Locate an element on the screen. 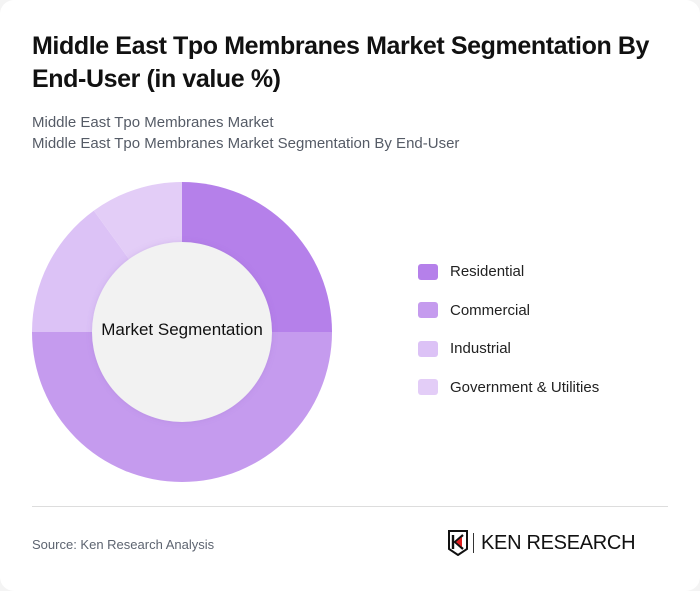  ken-research-logo: KEN RESEARCH is located at coordinates (541, 543).